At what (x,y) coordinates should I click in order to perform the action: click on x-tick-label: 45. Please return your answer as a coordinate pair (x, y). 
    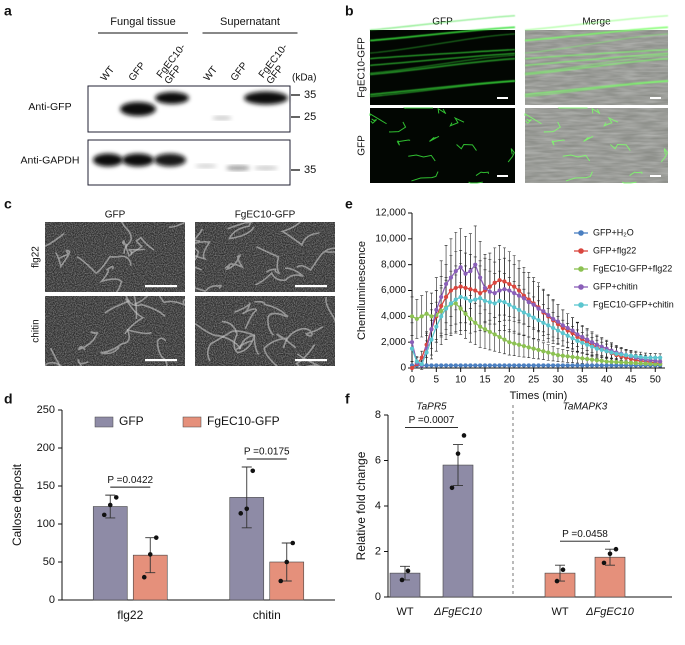
    Looking at the image, I should click on (631, 380).